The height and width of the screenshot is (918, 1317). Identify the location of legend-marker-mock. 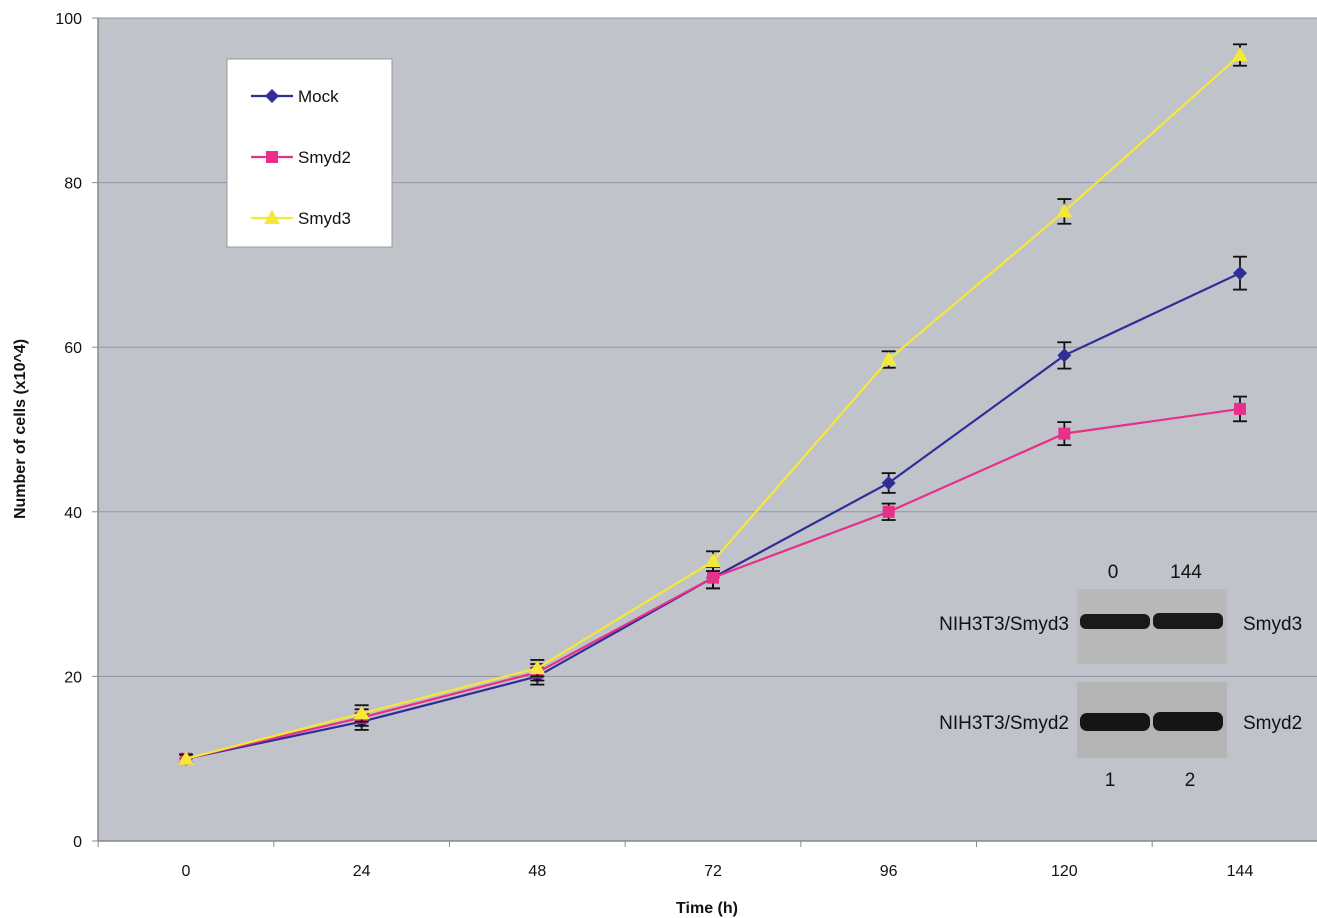
(272, 96).